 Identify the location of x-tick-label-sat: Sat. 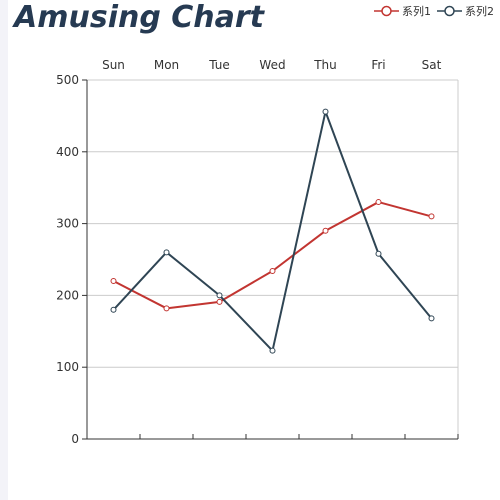
(432, 65).